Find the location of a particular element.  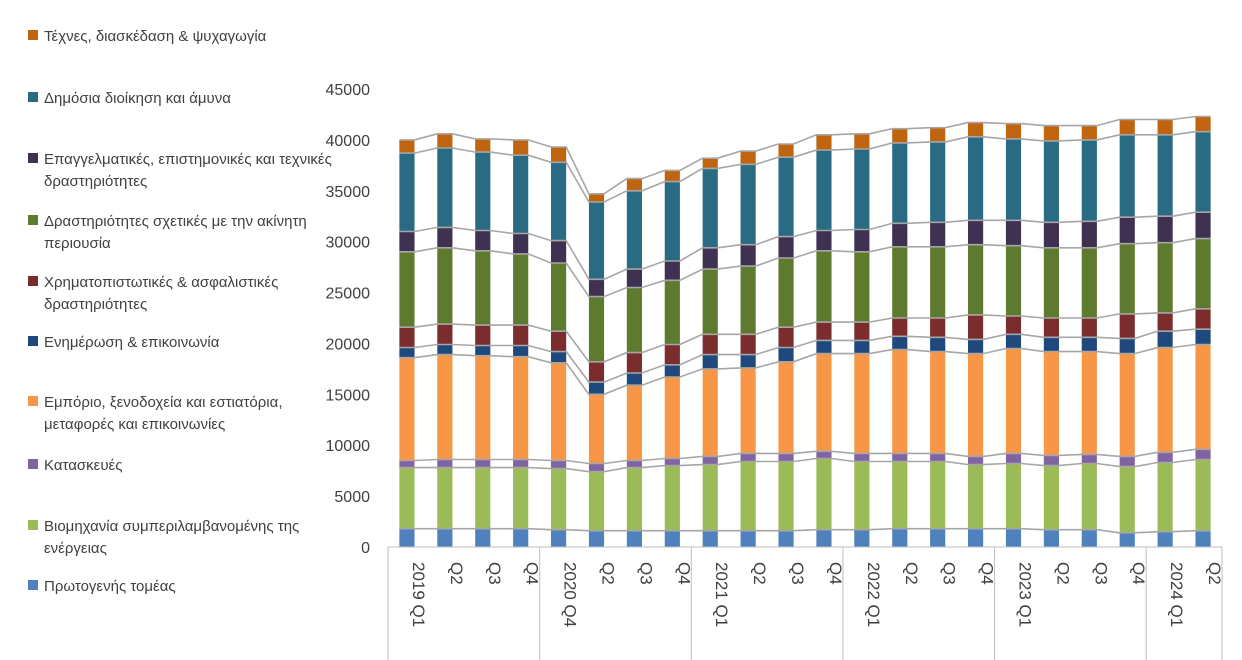

x-tick-label: Q3 is located at coordinates (645, 573).